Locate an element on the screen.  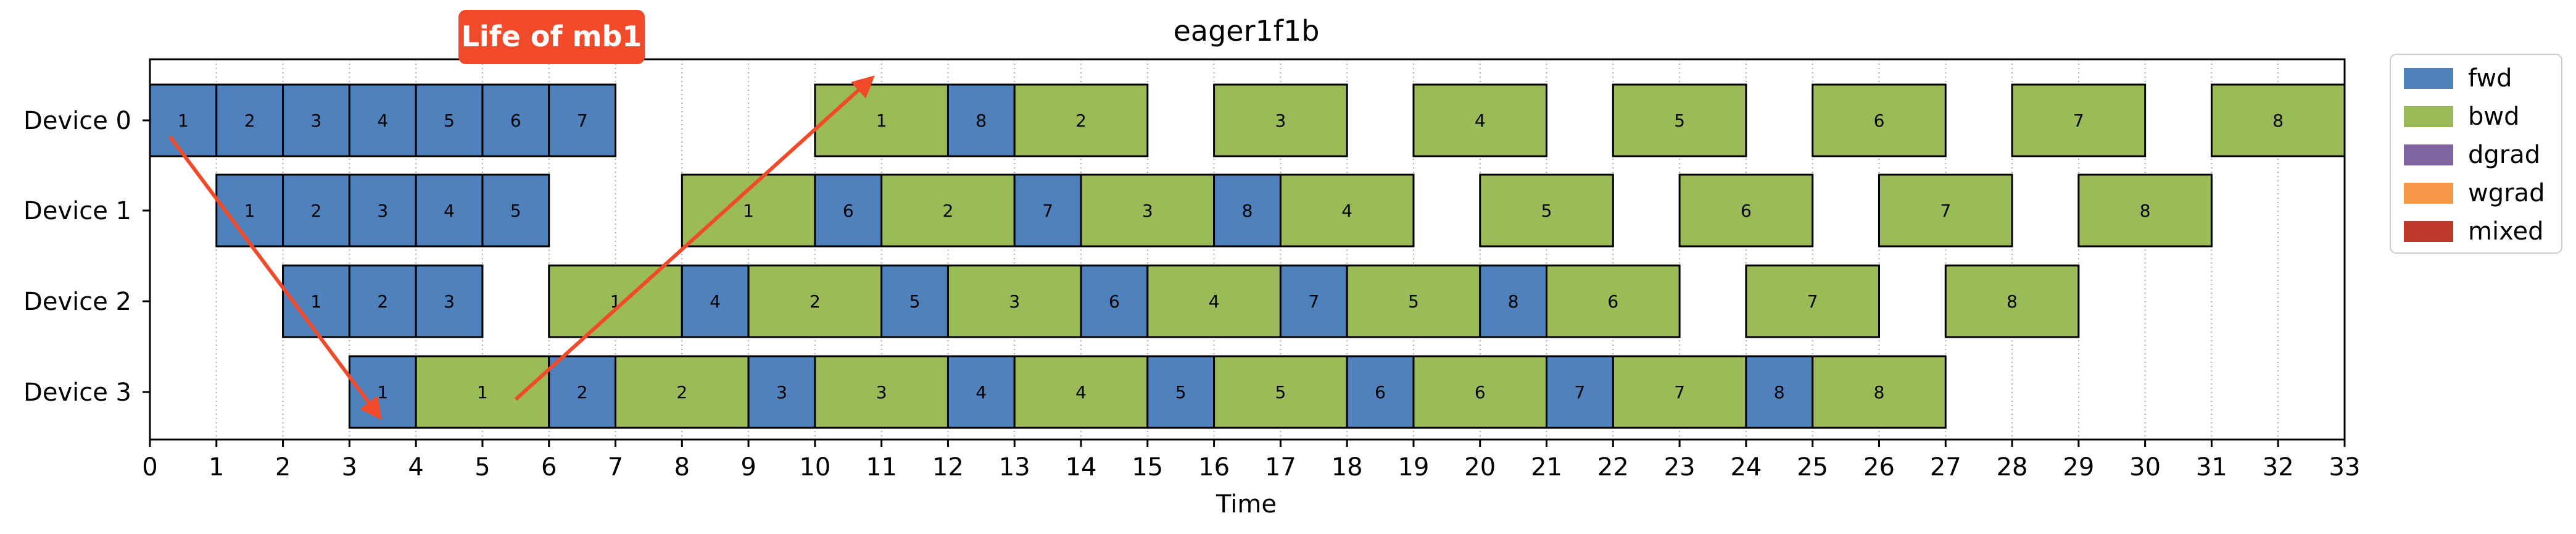
chart-title: eager1f1b is located at coordinates (1247, 31).